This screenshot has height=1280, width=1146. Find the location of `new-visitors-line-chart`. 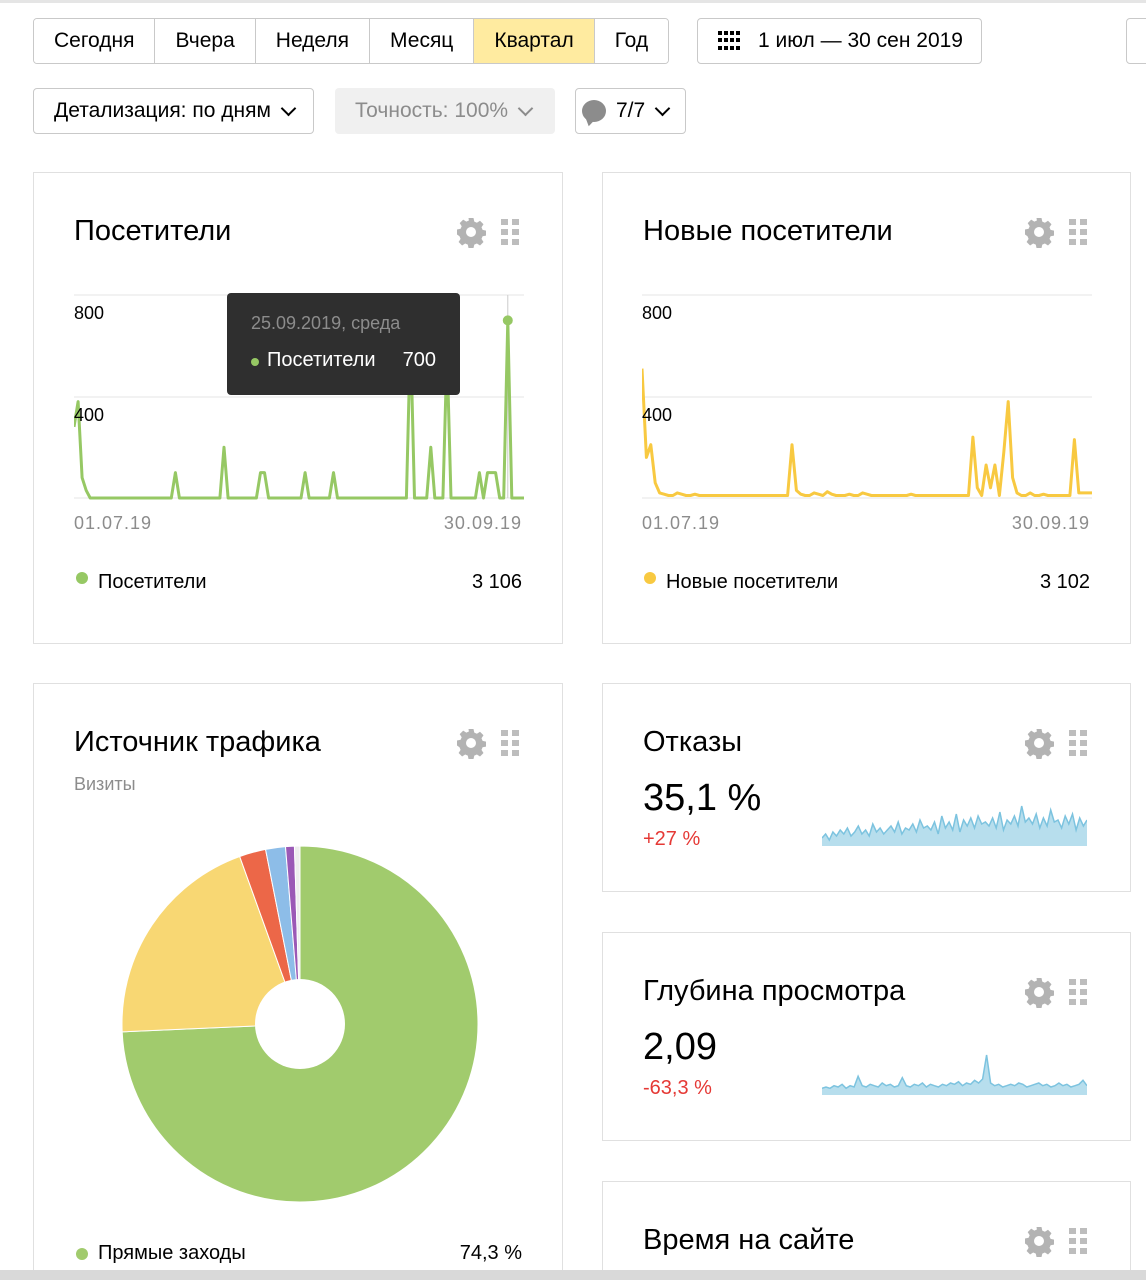

new-visitors-line-chart is located at coordinates (867, 396).